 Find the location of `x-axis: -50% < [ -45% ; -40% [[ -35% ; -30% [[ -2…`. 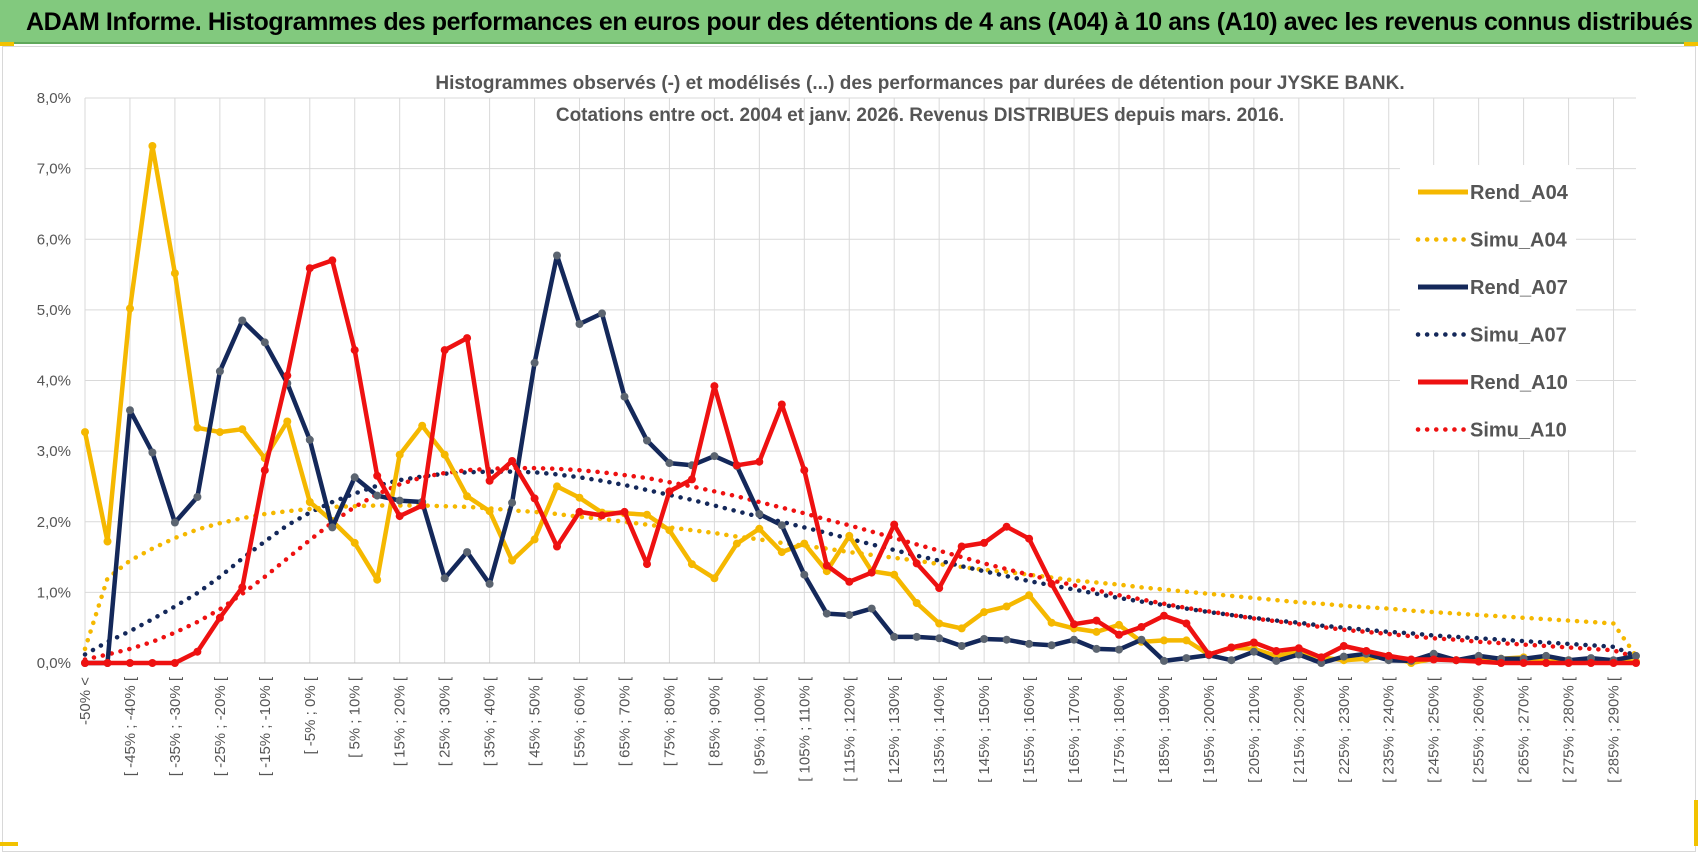

x-axis: -50% < [ -45% ; -40% [[ -35% ; -30% [[ -2… is located at coordinates (856, 722).